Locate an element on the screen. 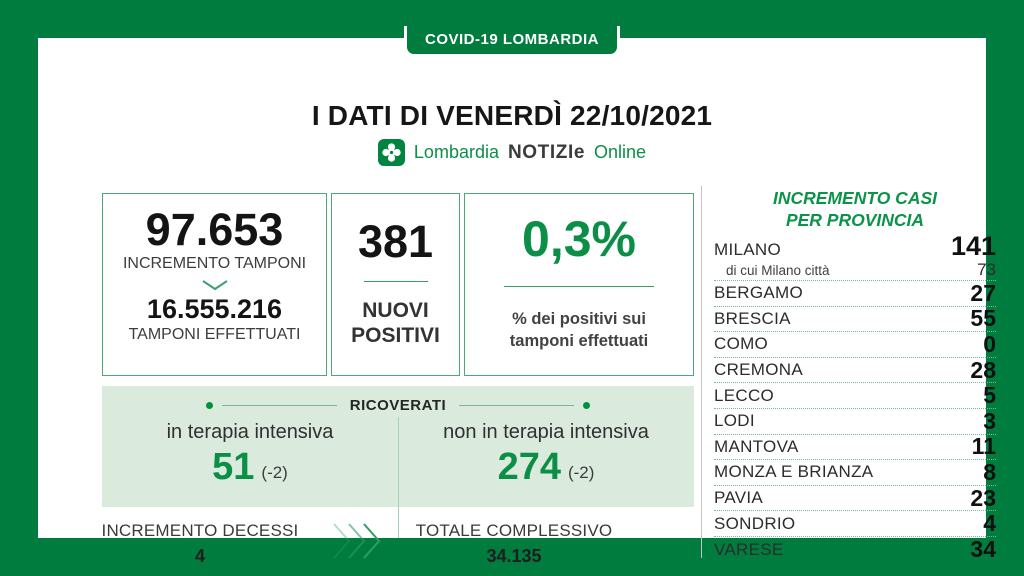 Image resolution: width=1024 pixels, height=576 pixels. lombardia-rose-icon is located at coordinates (391, 152).